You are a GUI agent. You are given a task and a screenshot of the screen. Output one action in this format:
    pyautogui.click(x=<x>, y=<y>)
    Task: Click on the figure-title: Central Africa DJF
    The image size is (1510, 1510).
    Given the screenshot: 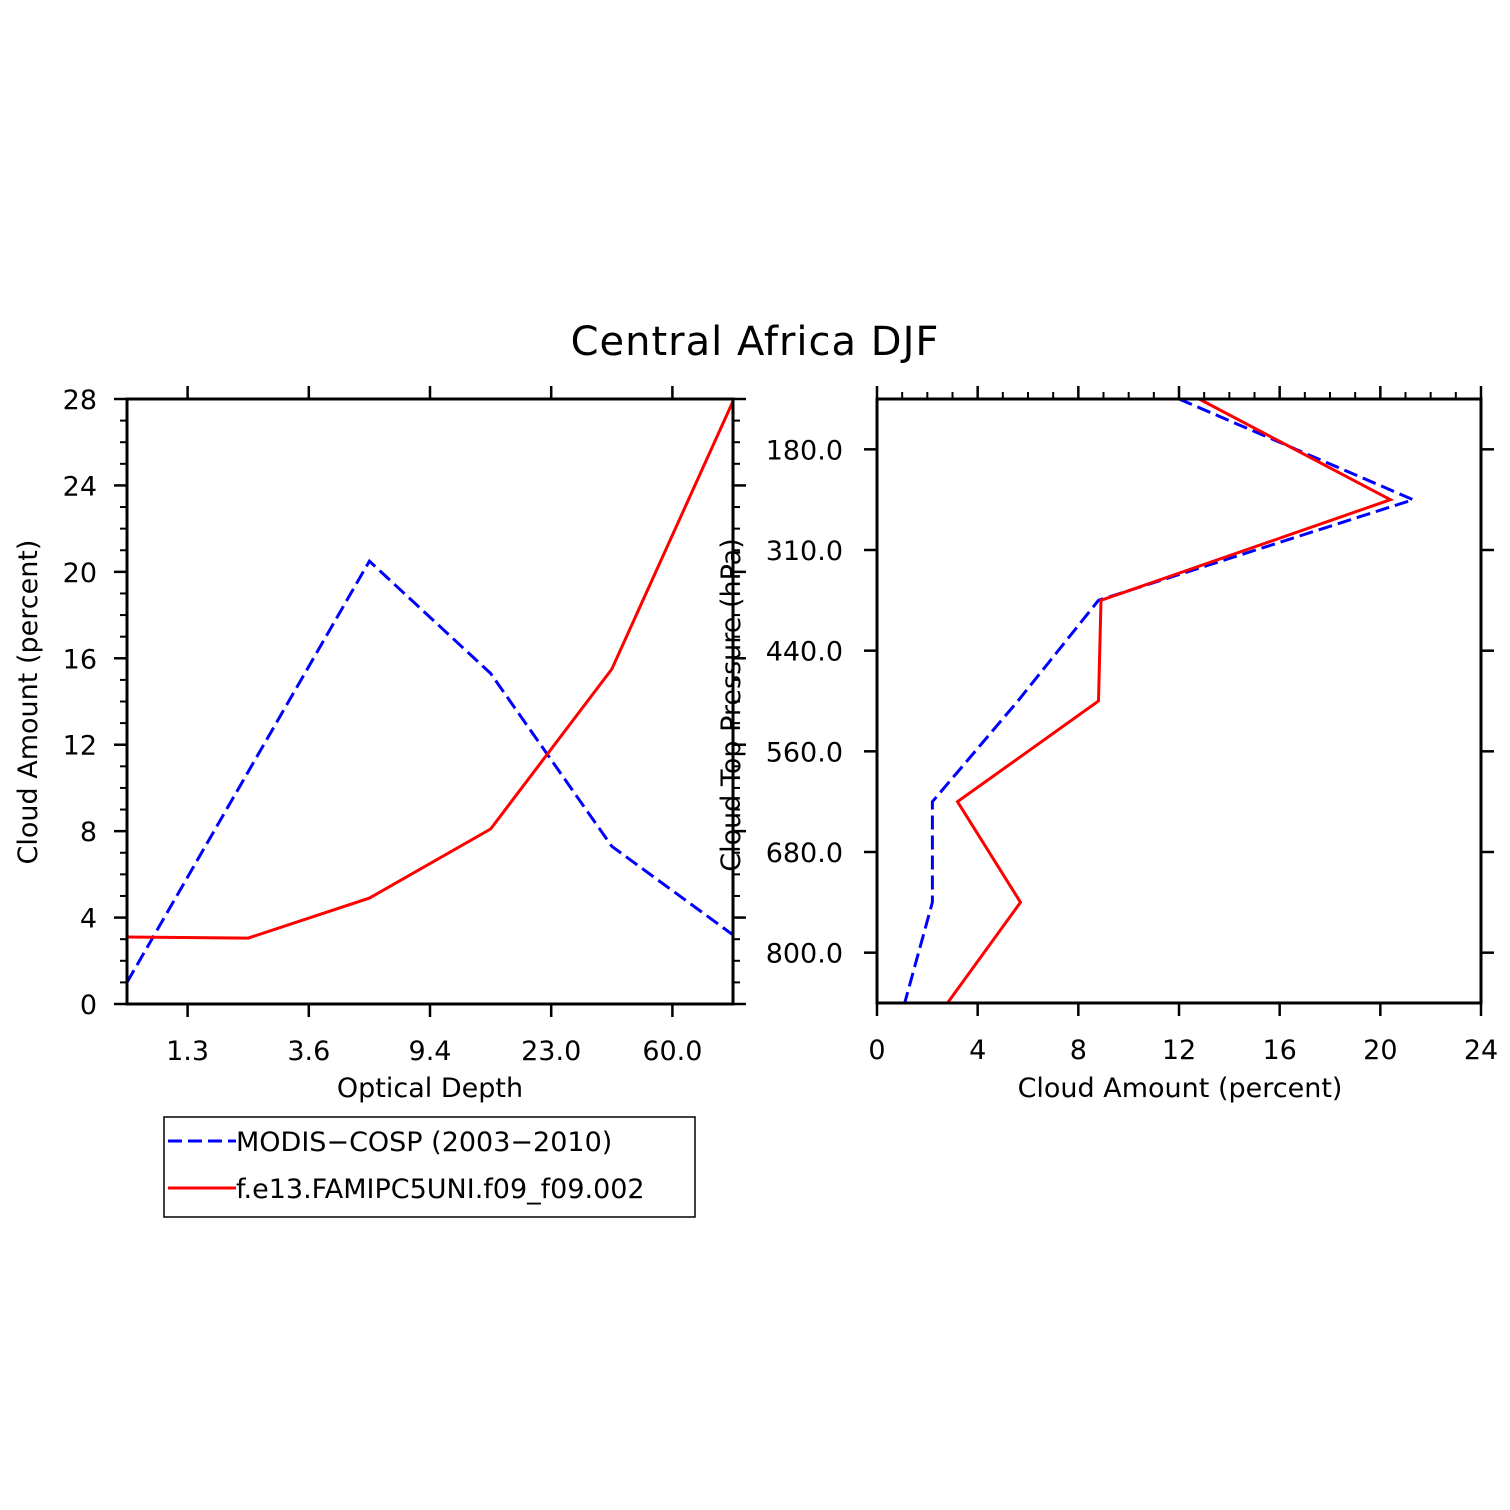 What is the action you would take?
    pyautogui.click(x=755, y=342)
    